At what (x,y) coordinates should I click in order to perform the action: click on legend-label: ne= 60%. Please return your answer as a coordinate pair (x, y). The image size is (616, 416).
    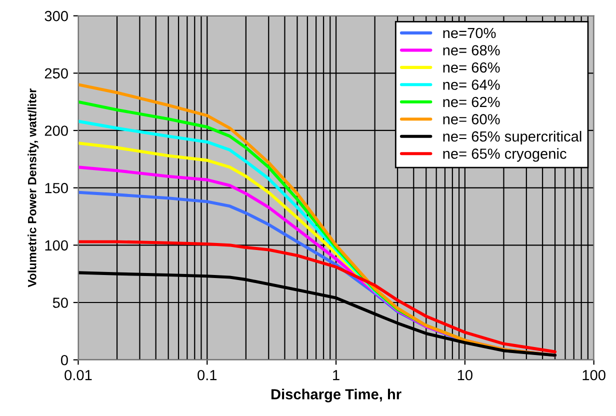
    Looking at the image, I should click on (471, 119).